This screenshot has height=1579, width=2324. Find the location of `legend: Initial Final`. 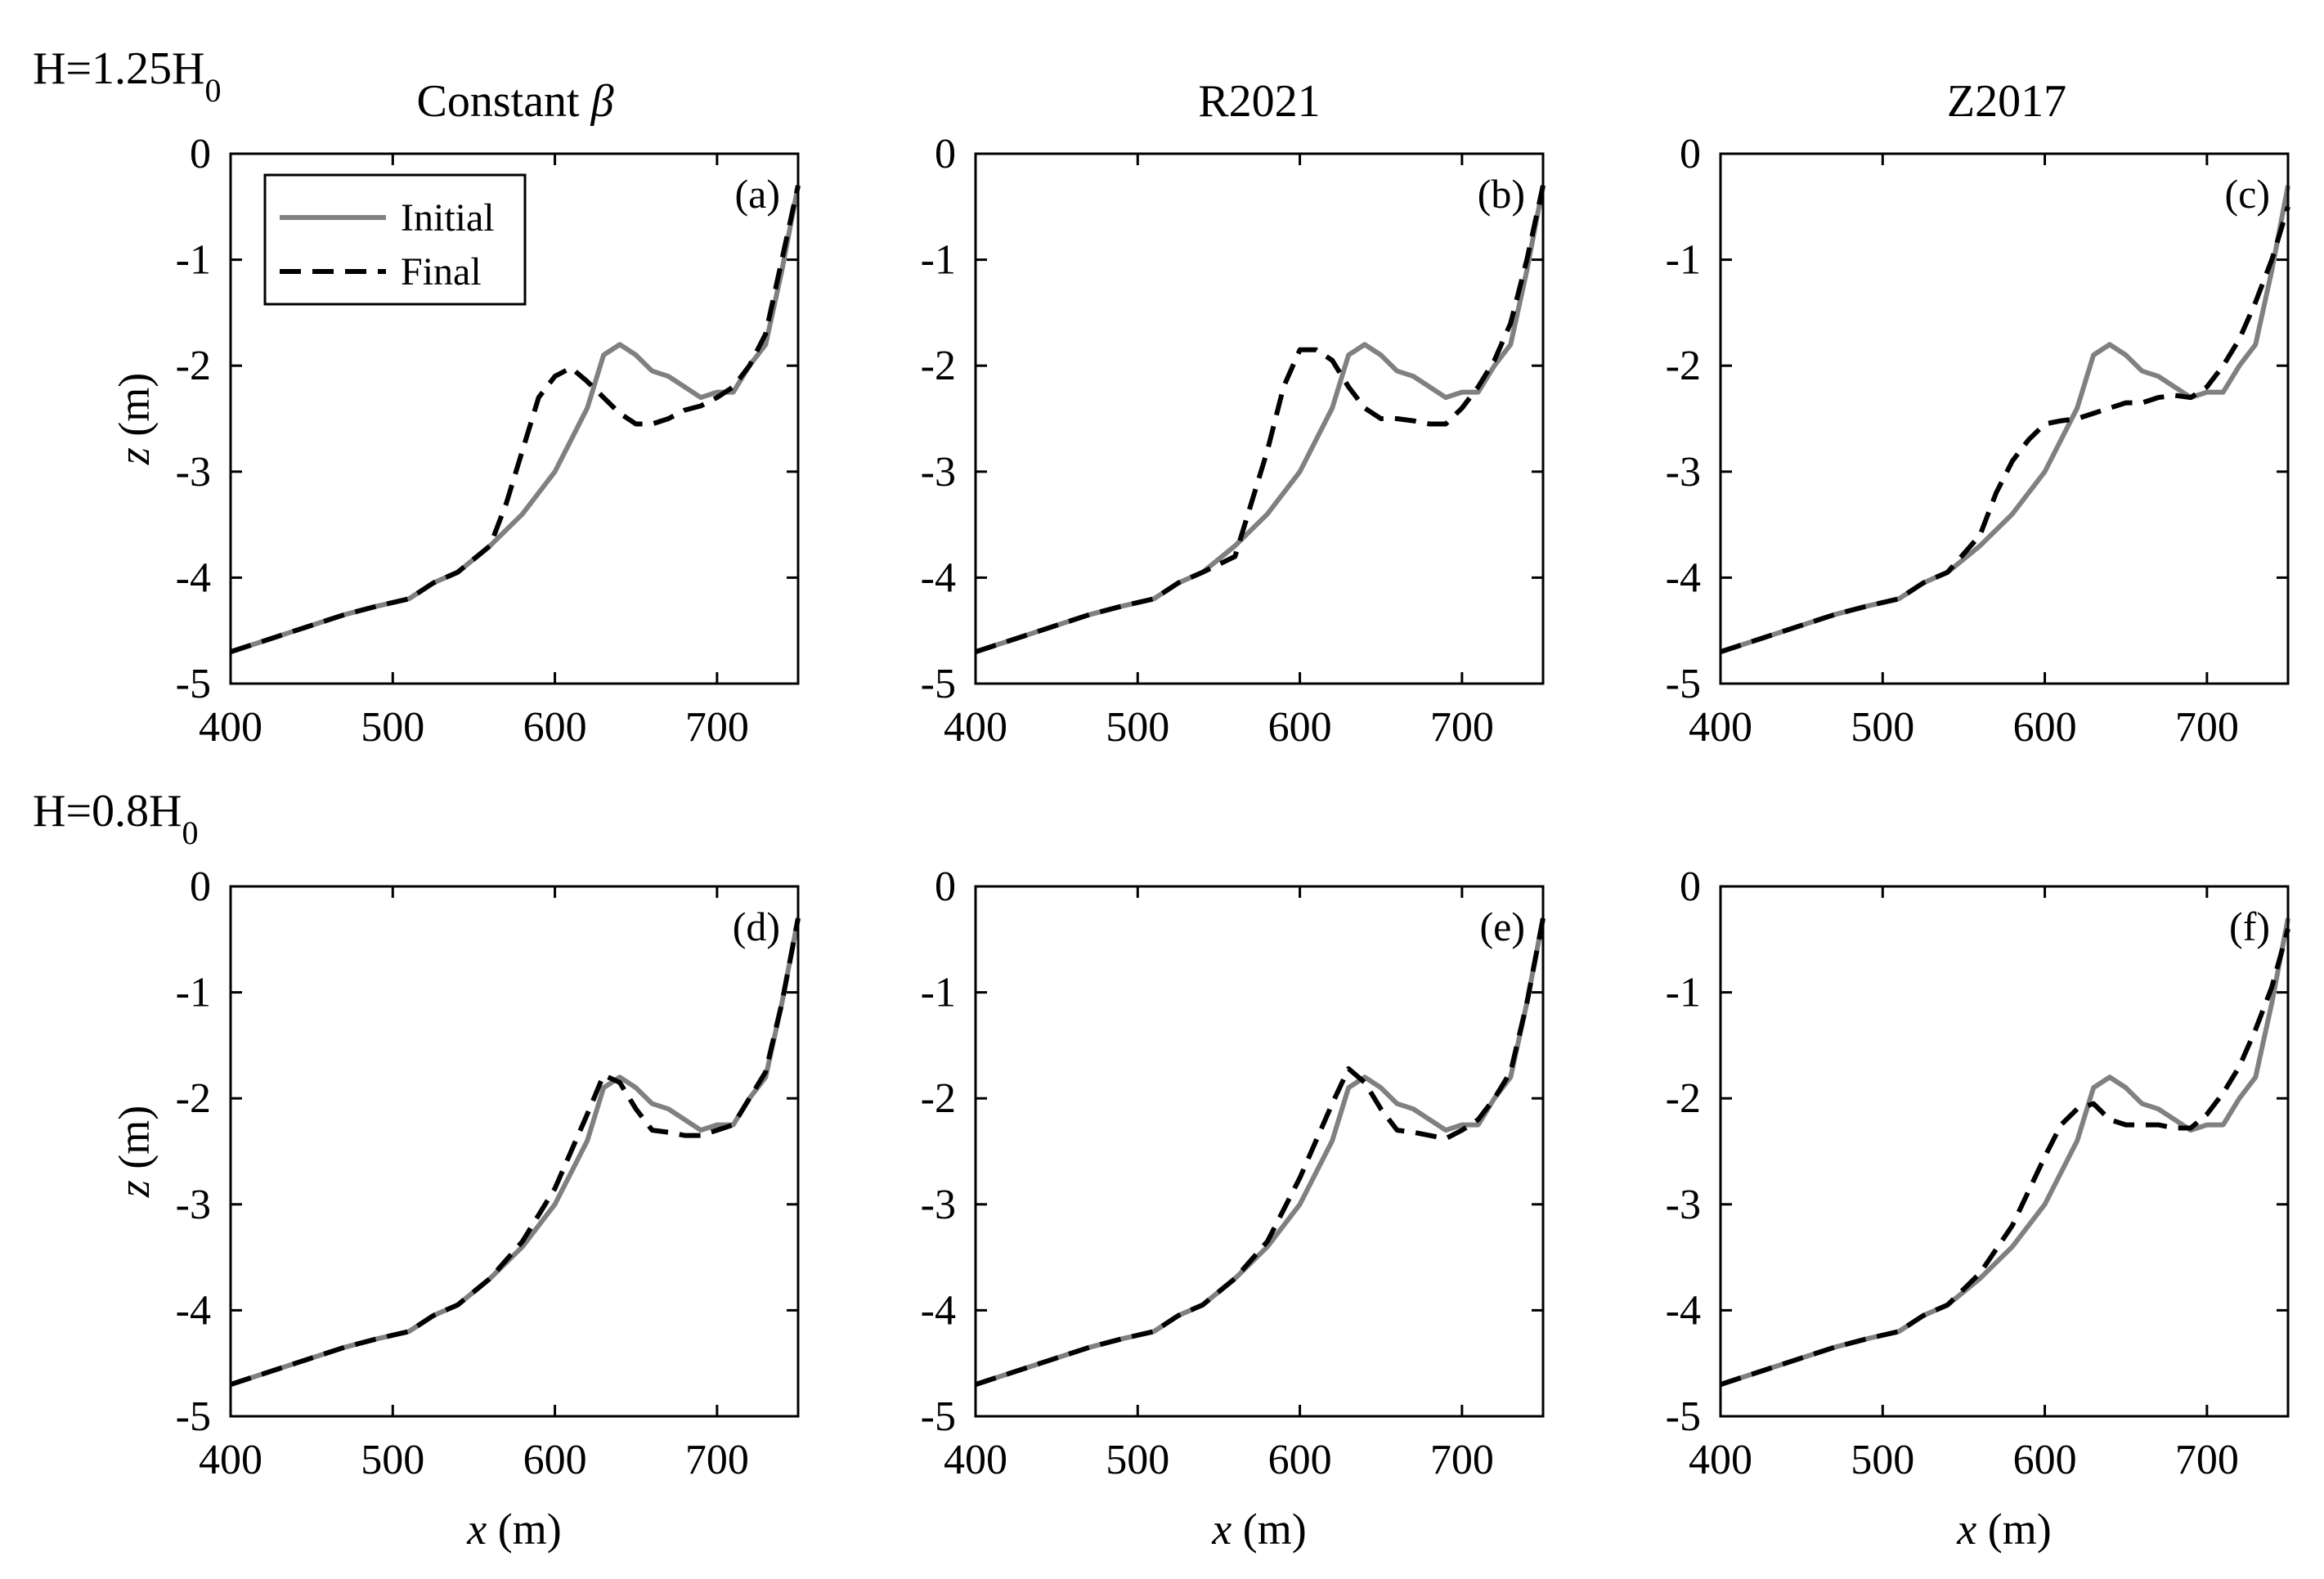

legend: Initial Final is located at coordinates (395, 240).